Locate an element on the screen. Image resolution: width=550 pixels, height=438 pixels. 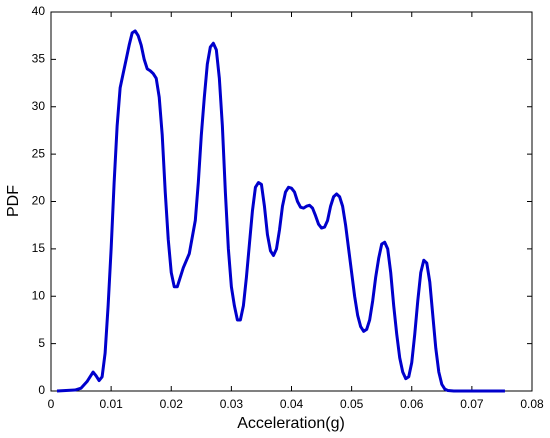
x-tick-label: 0.01 is located at coordinates (111, 404).